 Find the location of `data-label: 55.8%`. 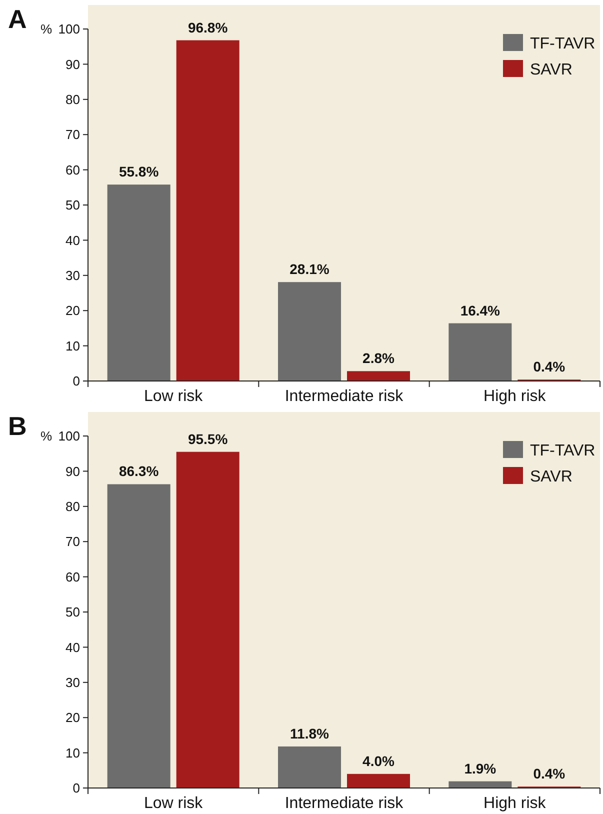

data-label: 55.8% is located at coordinates (139, 172).